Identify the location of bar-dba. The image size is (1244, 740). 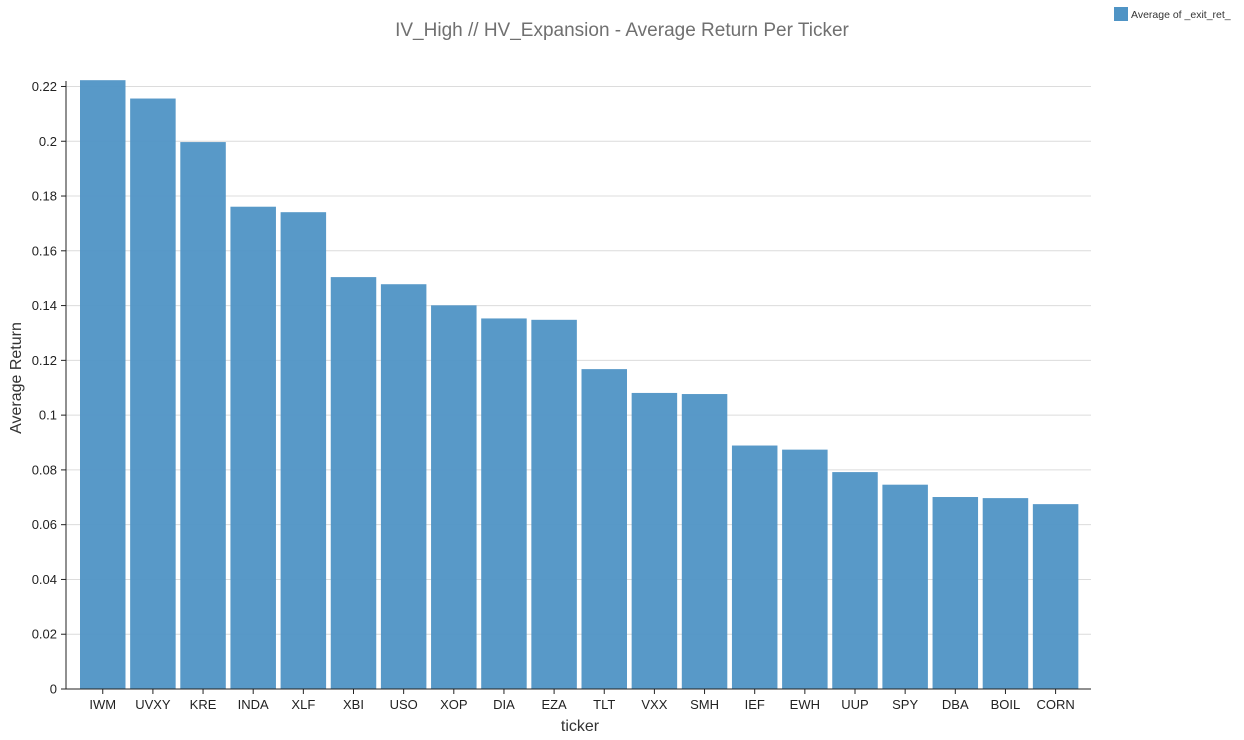
(955, 593).